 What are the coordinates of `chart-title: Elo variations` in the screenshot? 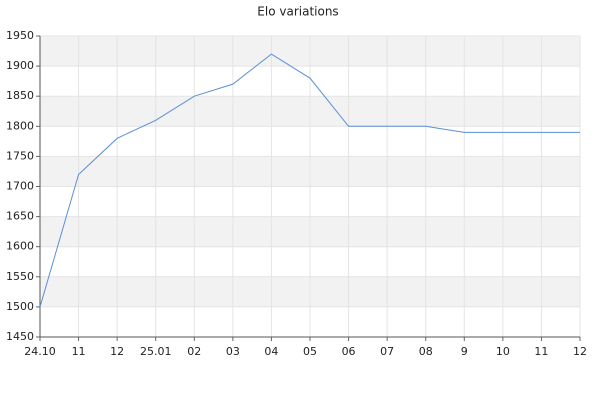 It's located at (297, 12).